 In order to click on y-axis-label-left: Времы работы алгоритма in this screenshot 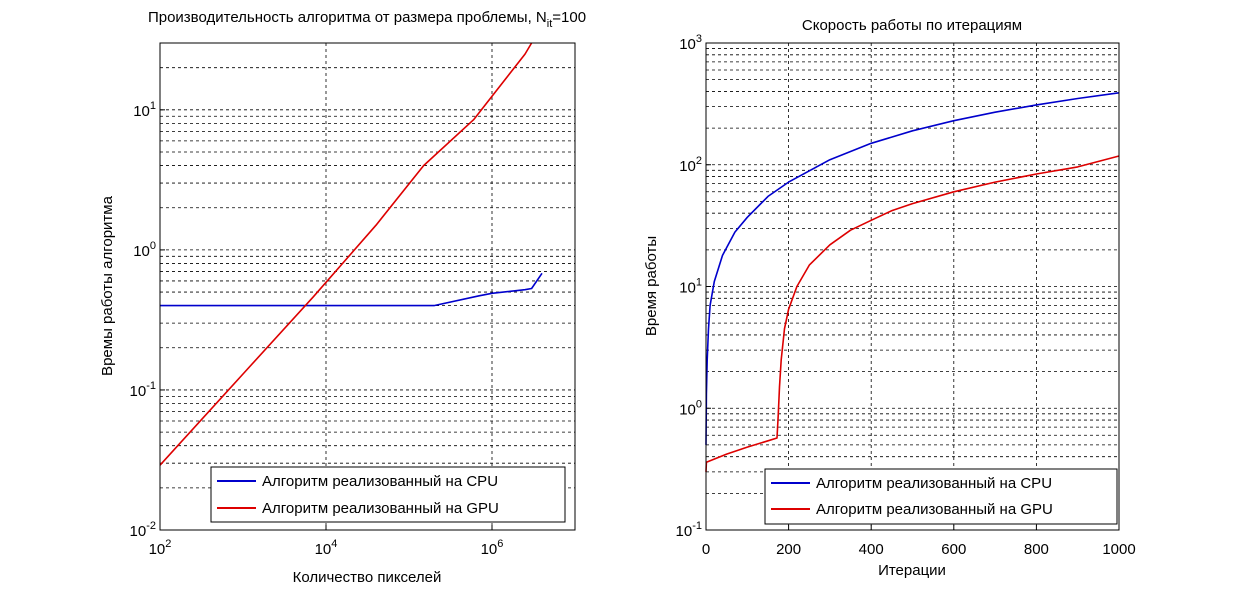, I will do `click(107, 285)`.